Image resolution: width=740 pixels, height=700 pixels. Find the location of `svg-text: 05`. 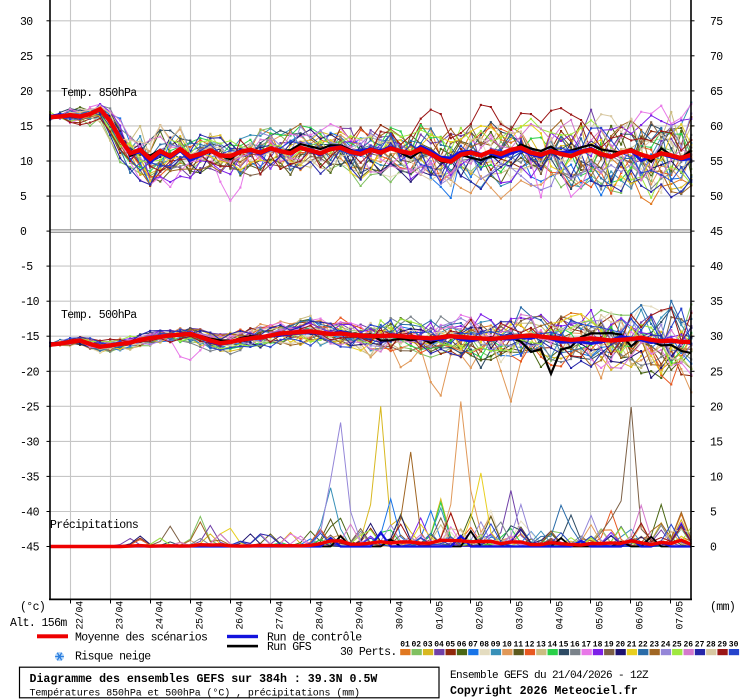

svg-text: 05 is located at coordinates (451, 645).